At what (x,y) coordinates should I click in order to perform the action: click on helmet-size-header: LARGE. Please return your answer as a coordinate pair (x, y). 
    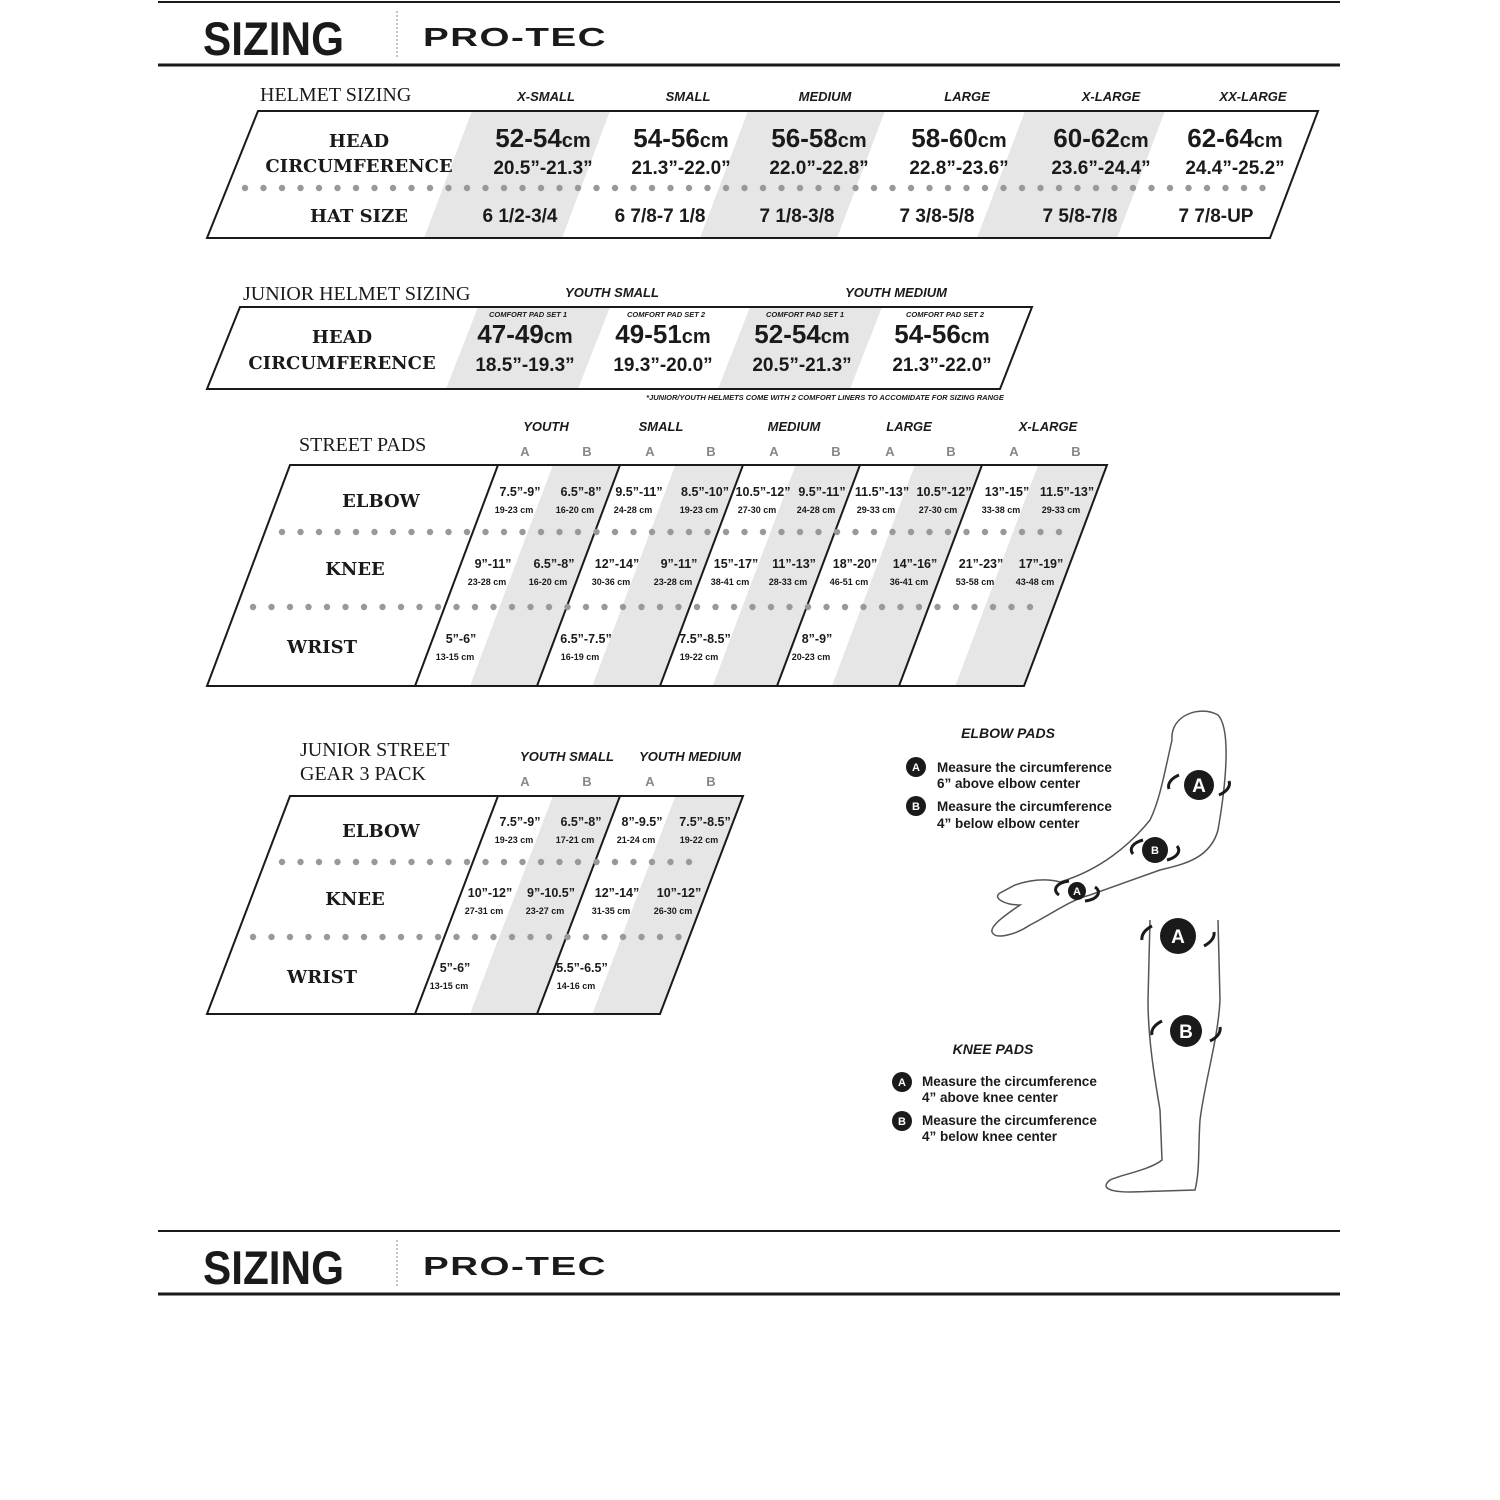
    Looking at the image, I should click on (967, 96).